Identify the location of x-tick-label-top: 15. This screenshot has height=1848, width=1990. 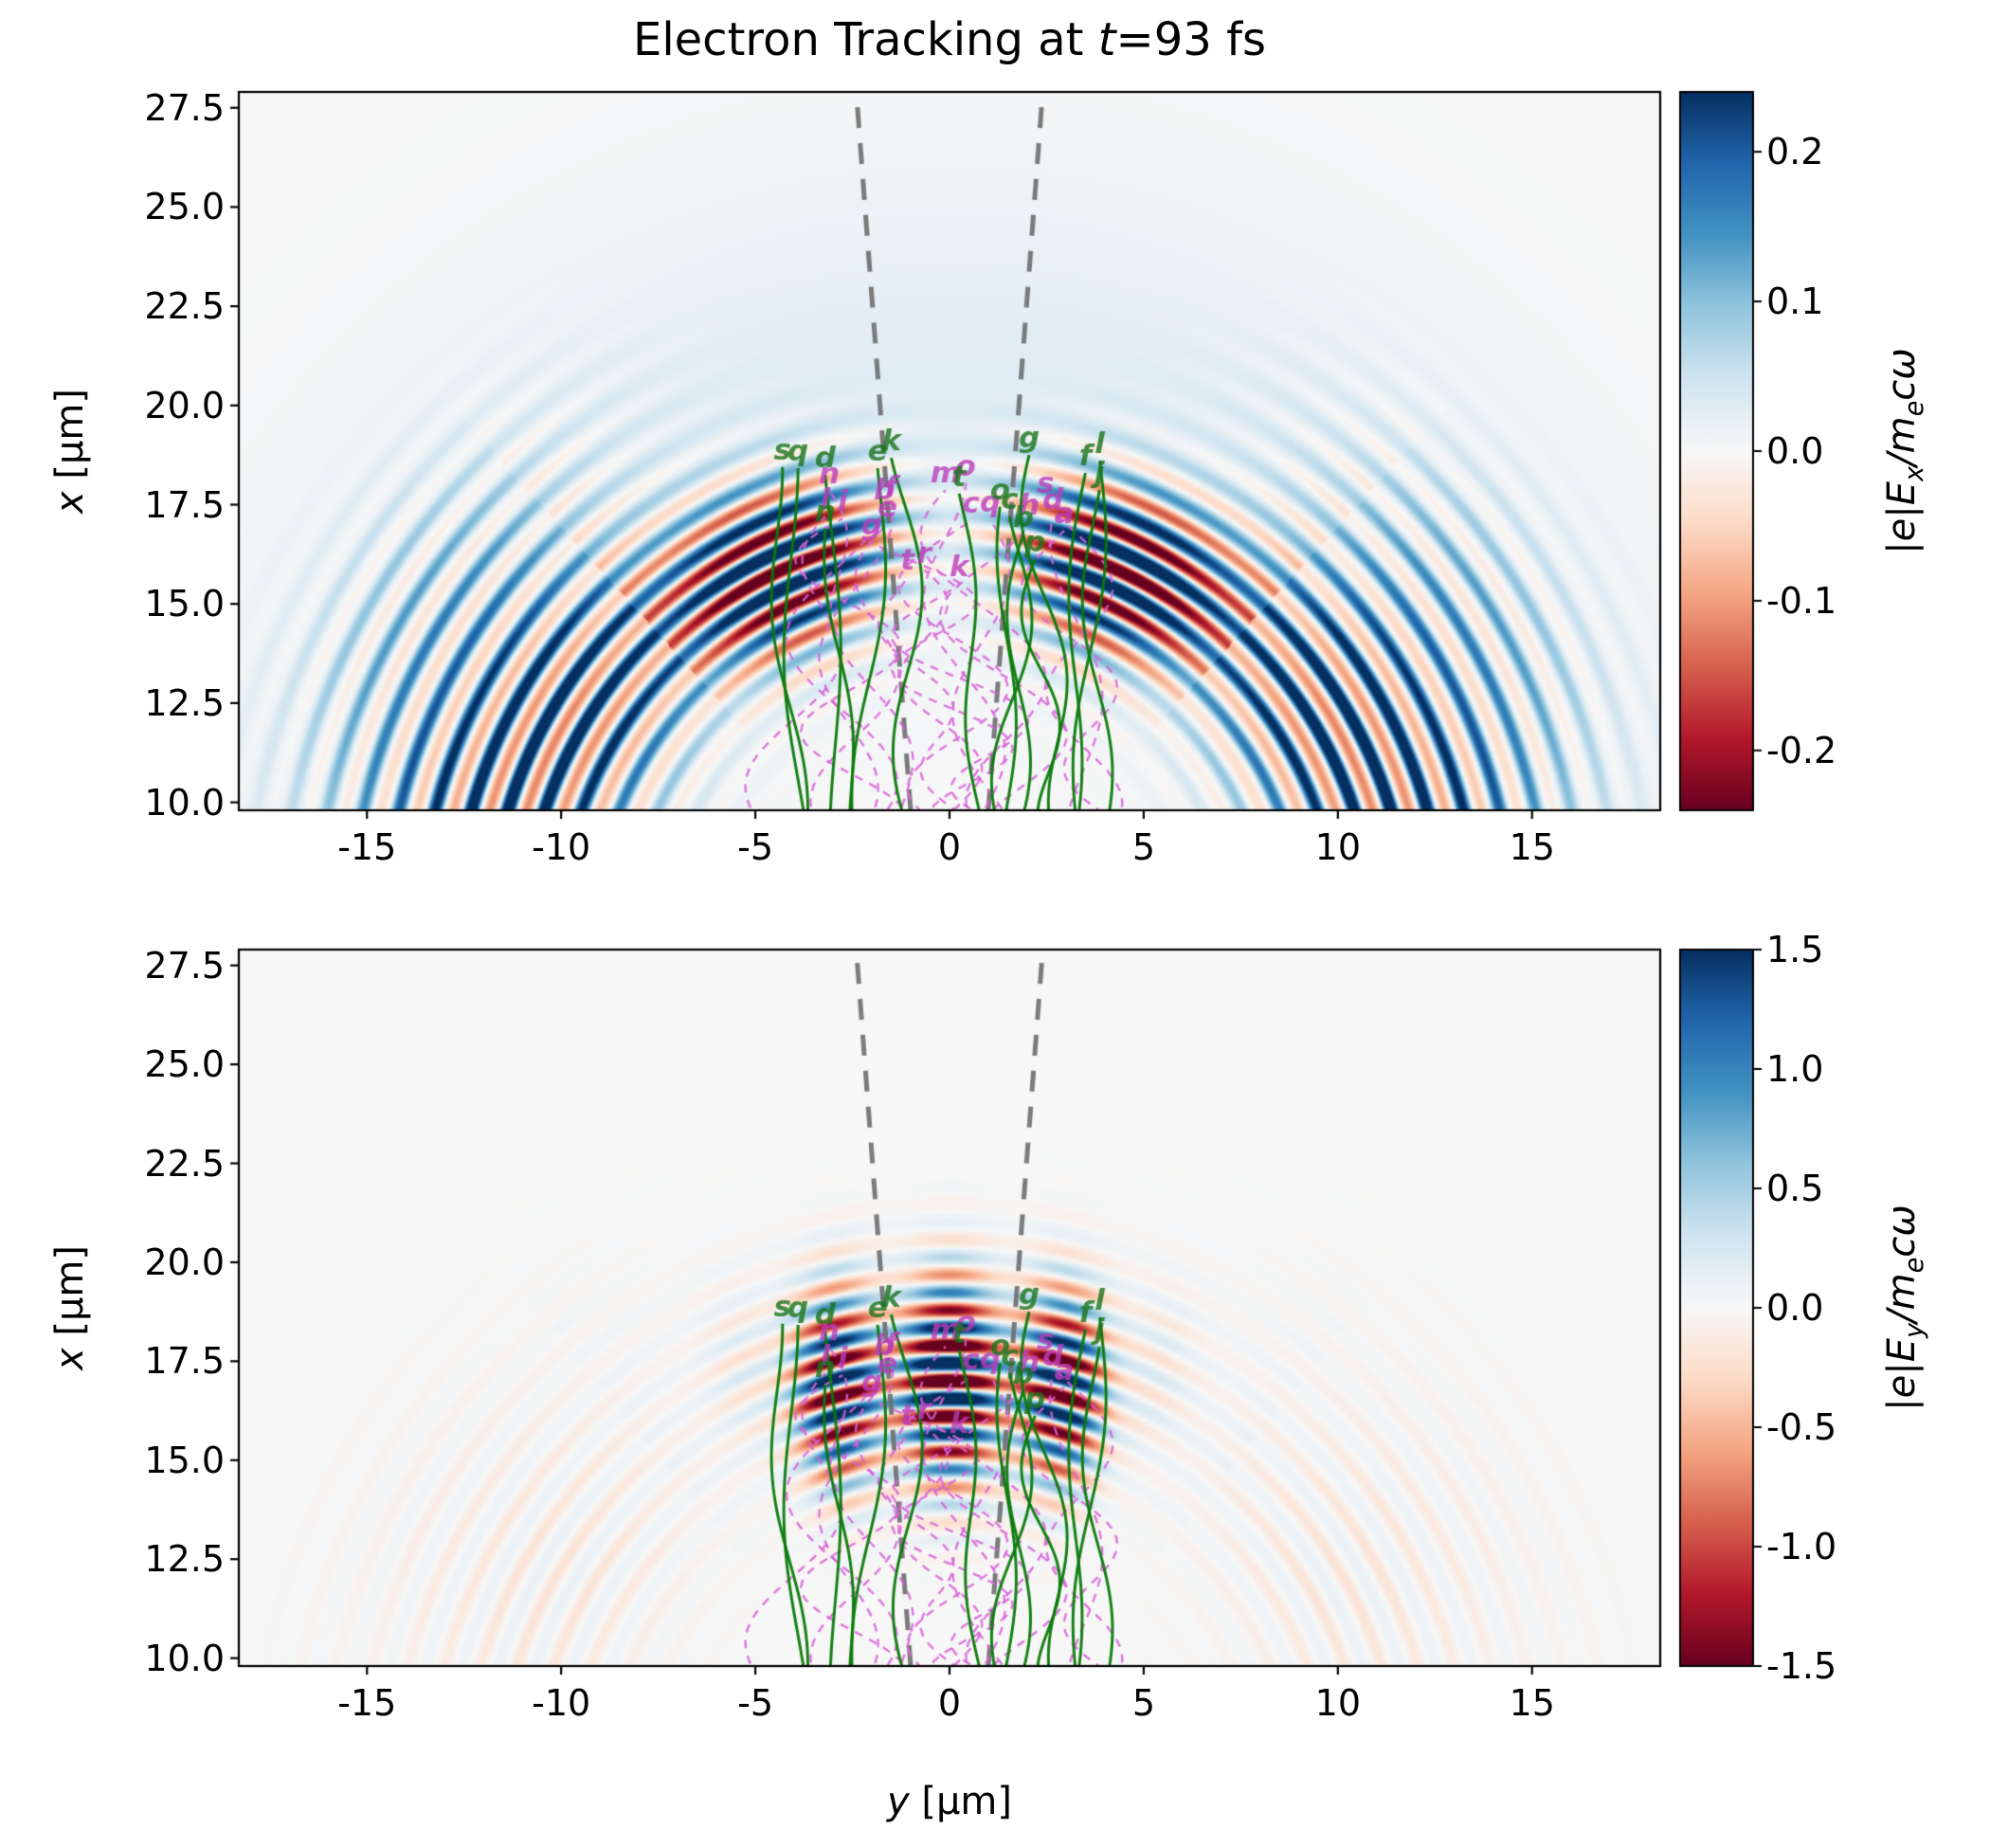
(1532, 847).